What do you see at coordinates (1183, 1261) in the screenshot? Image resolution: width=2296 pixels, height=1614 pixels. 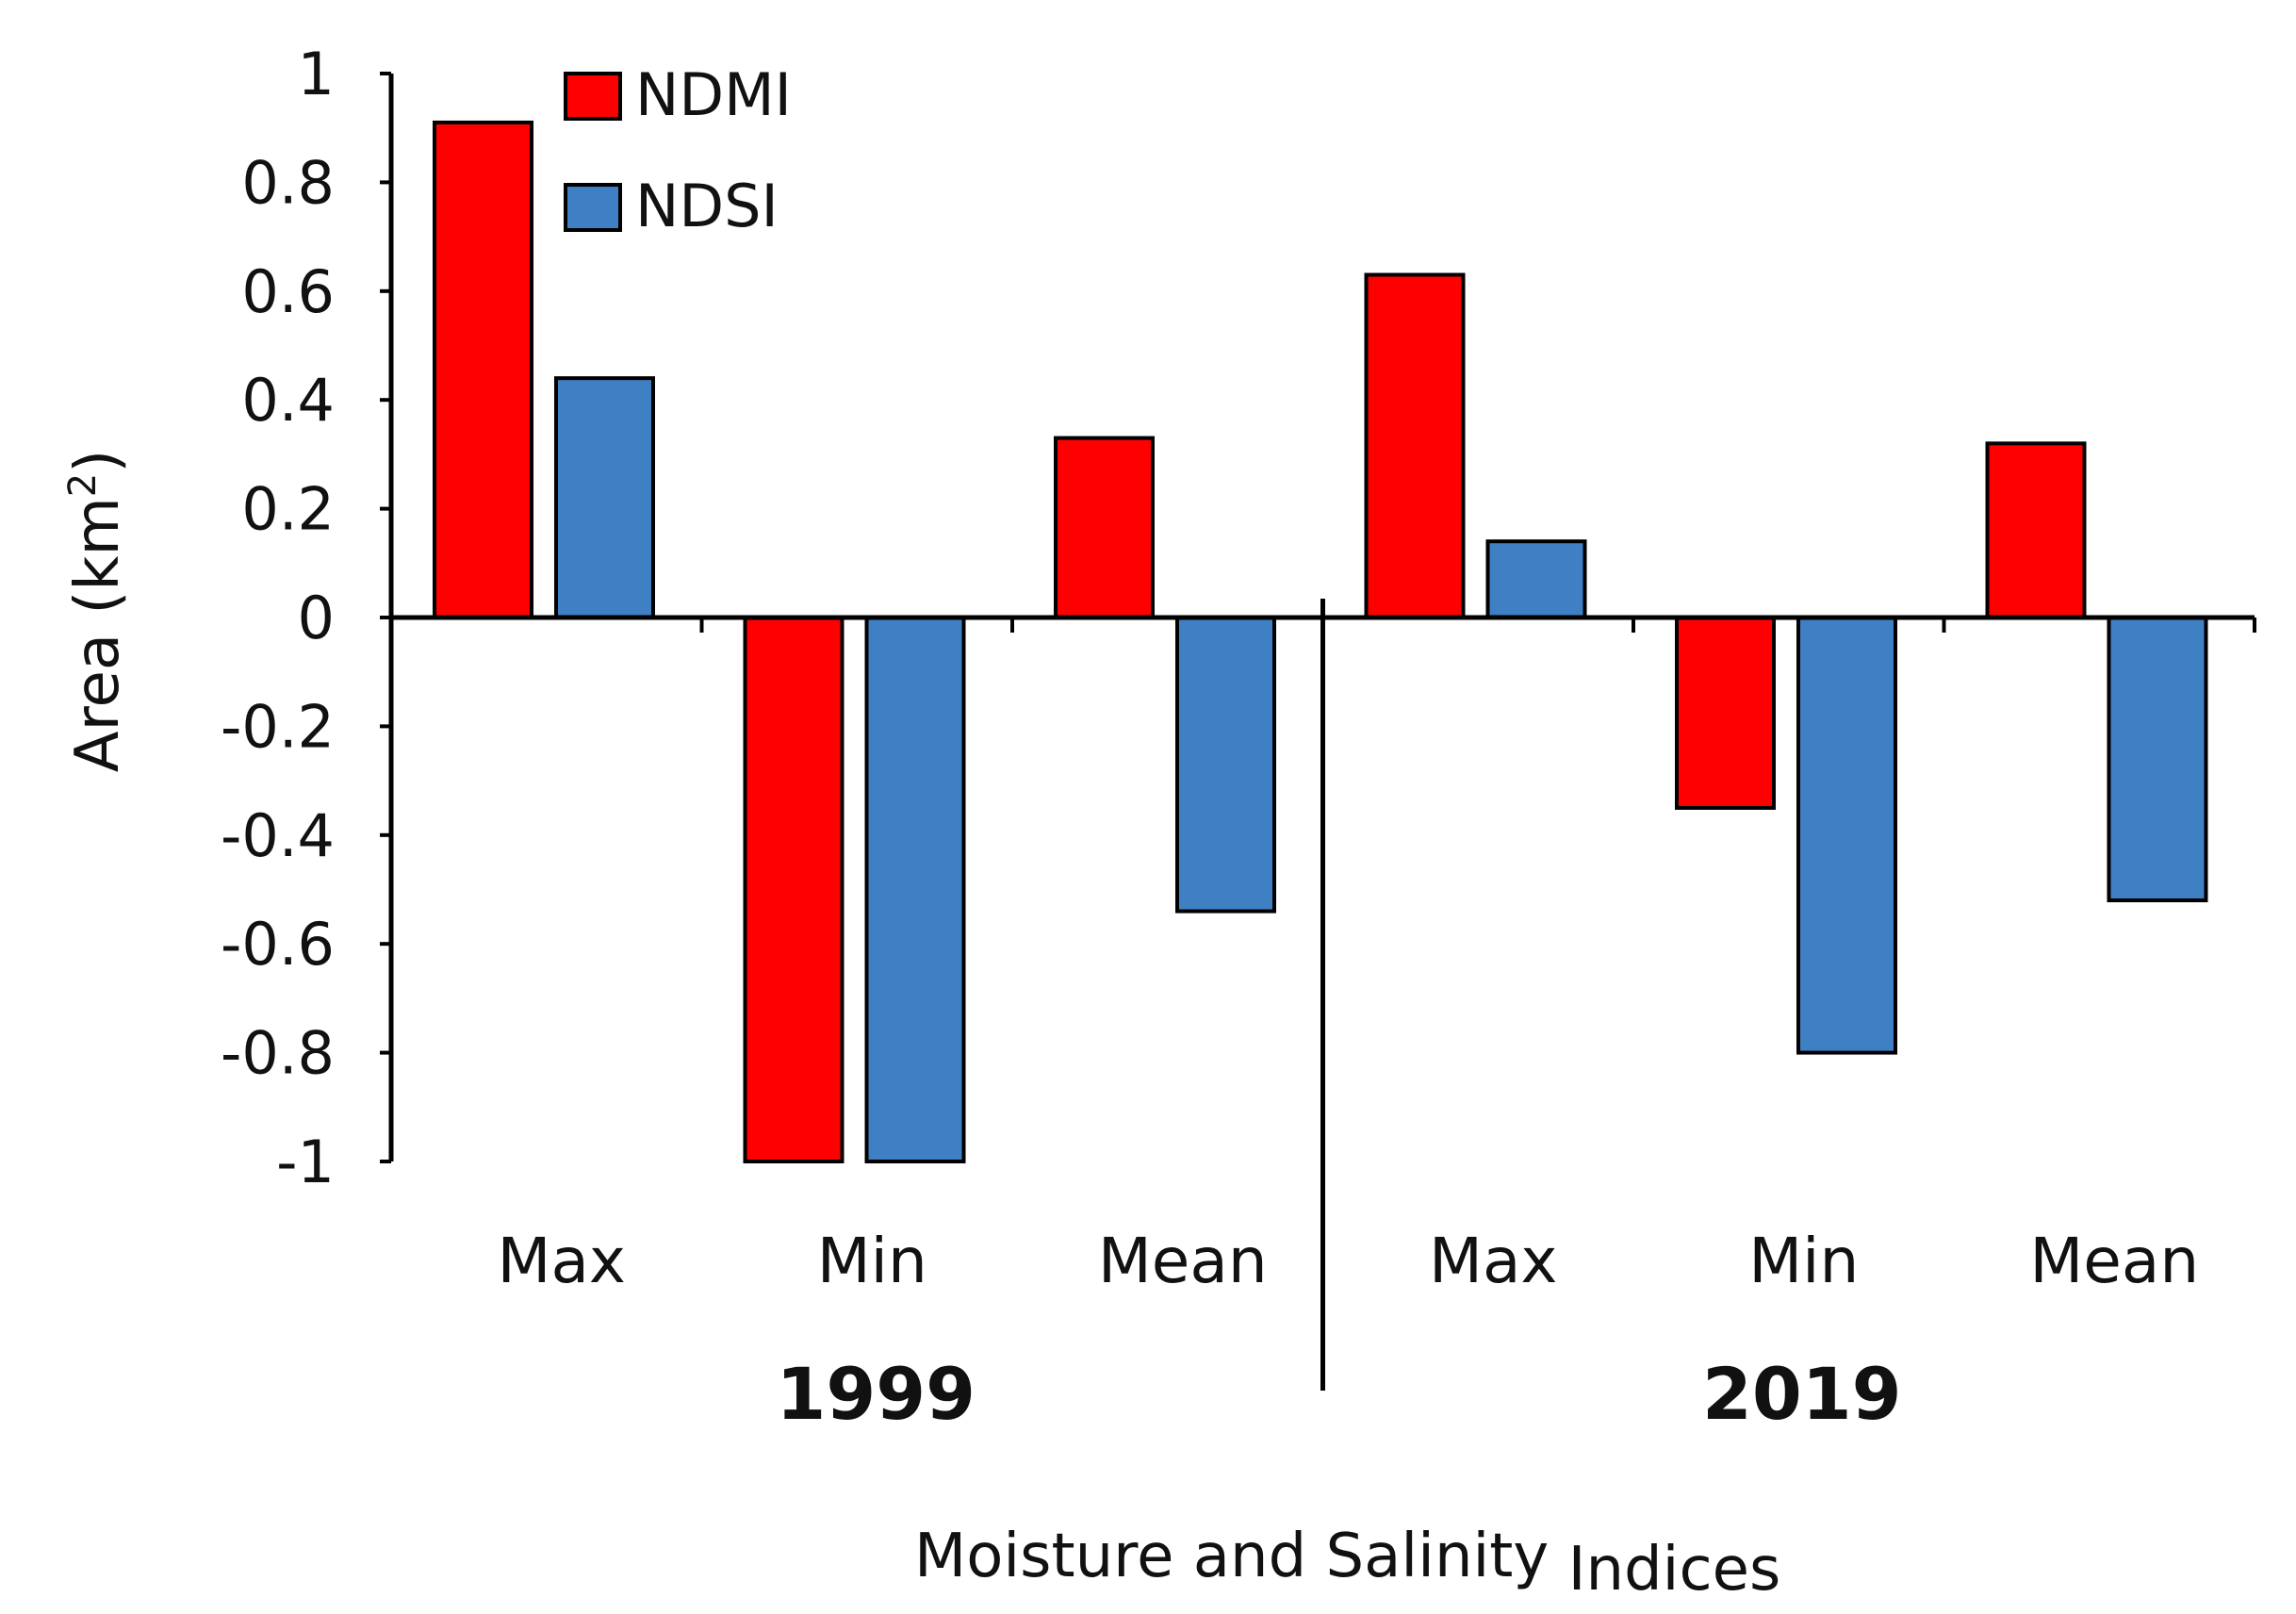 I see `category-label-mean-2: Mean` at bounding box center [1183, 1261].